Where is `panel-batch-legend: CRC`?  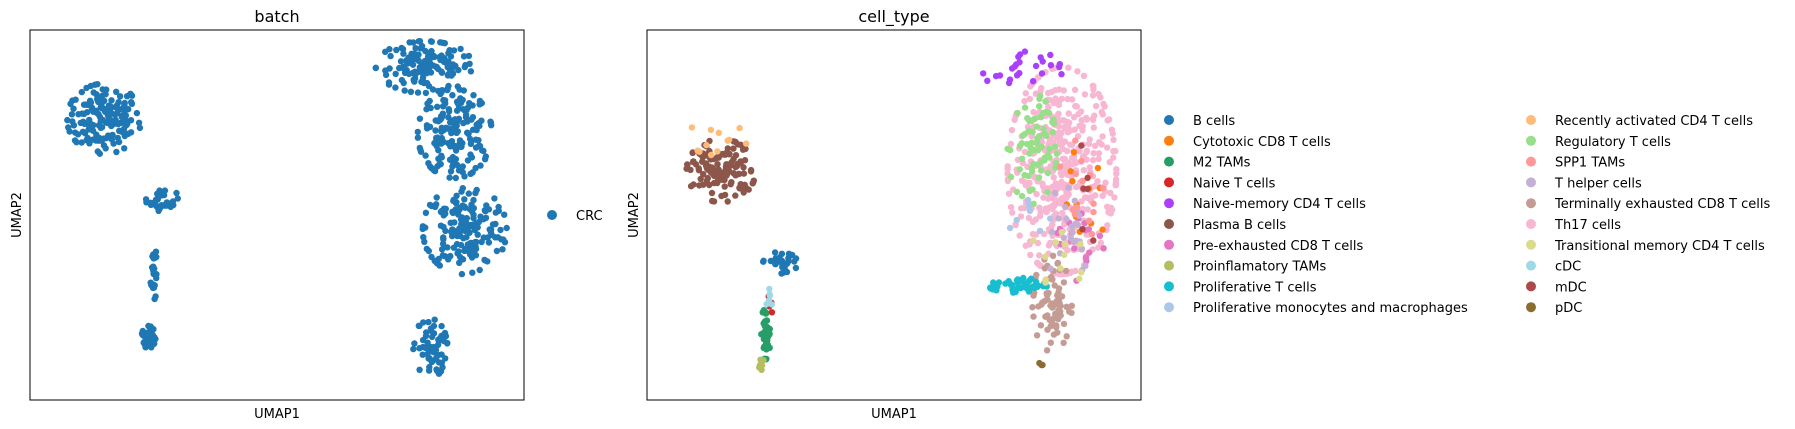
panel-batch-legend: CRC is located at coordinates (575, 216).